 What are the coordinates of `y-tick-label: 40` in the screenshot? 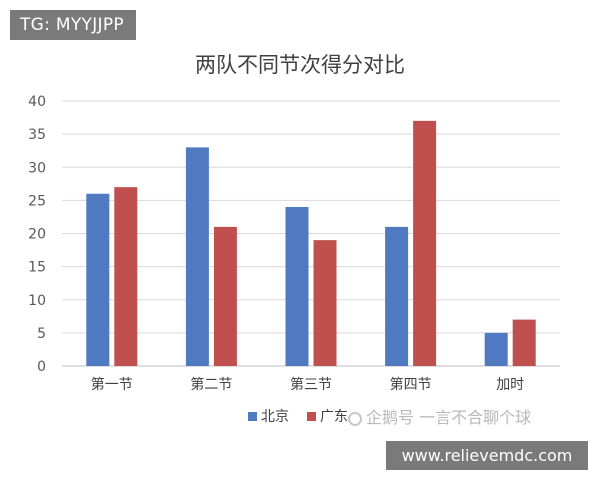 It's located at (37, 102).